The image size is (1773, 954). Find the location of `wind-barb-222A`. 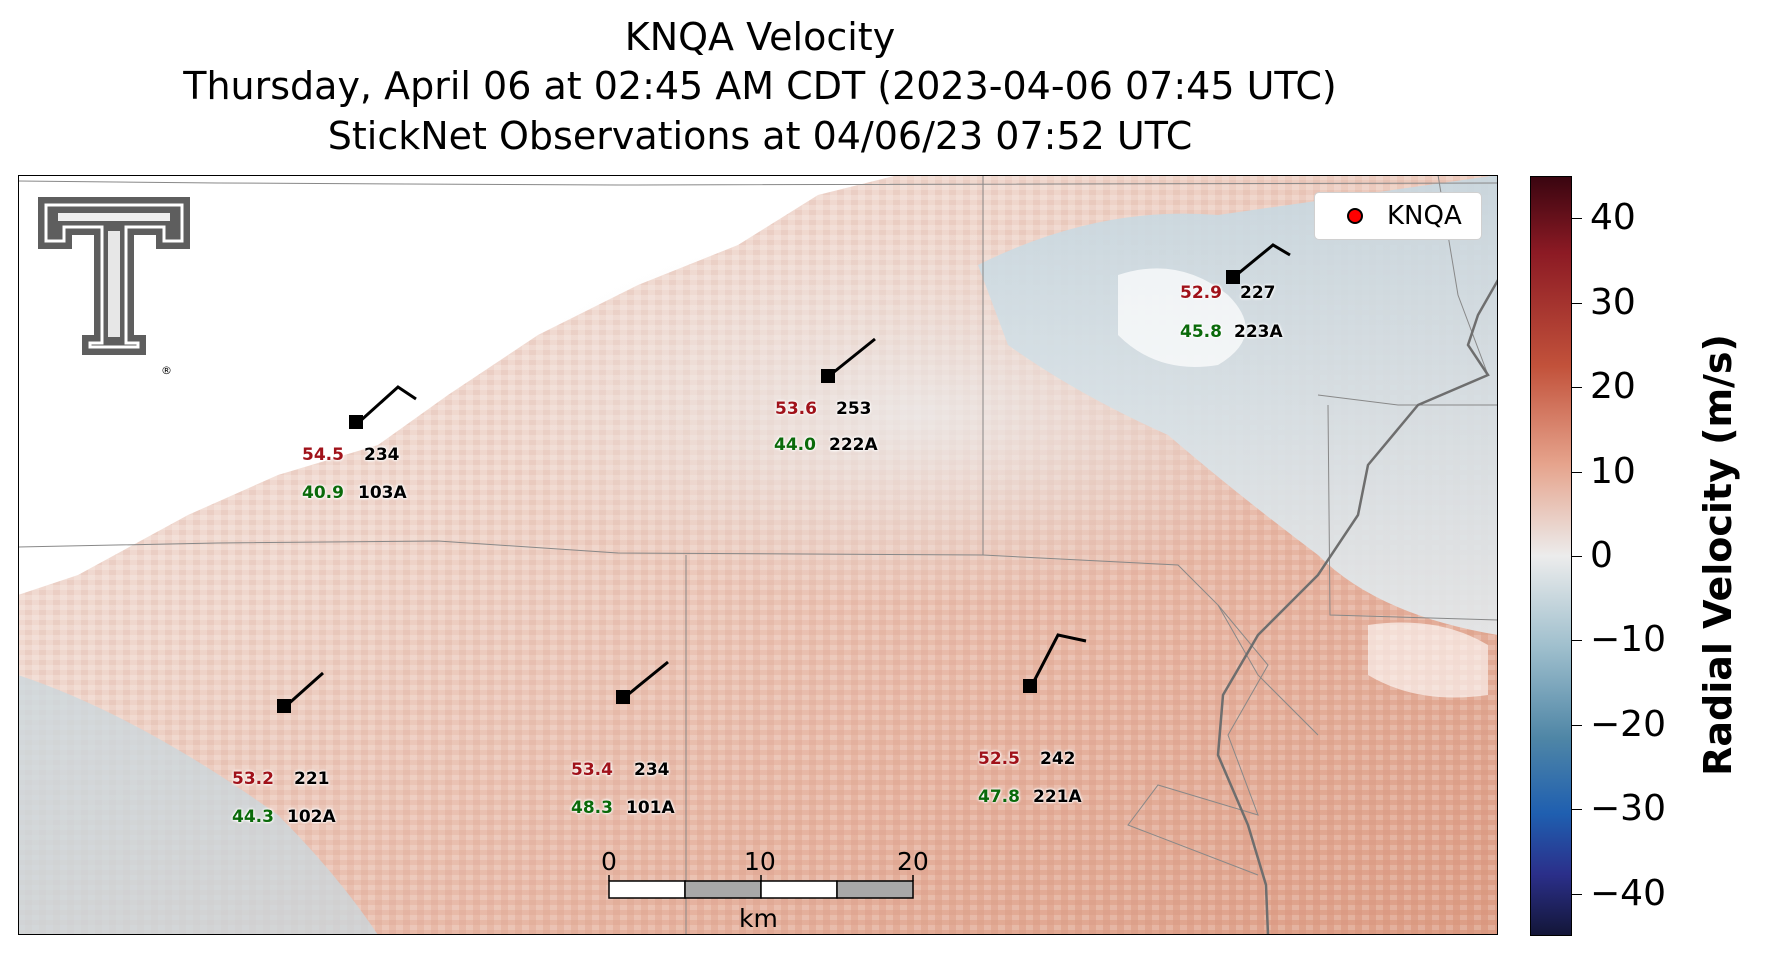

wind-barb-222A is located at coordinates (852, 357).